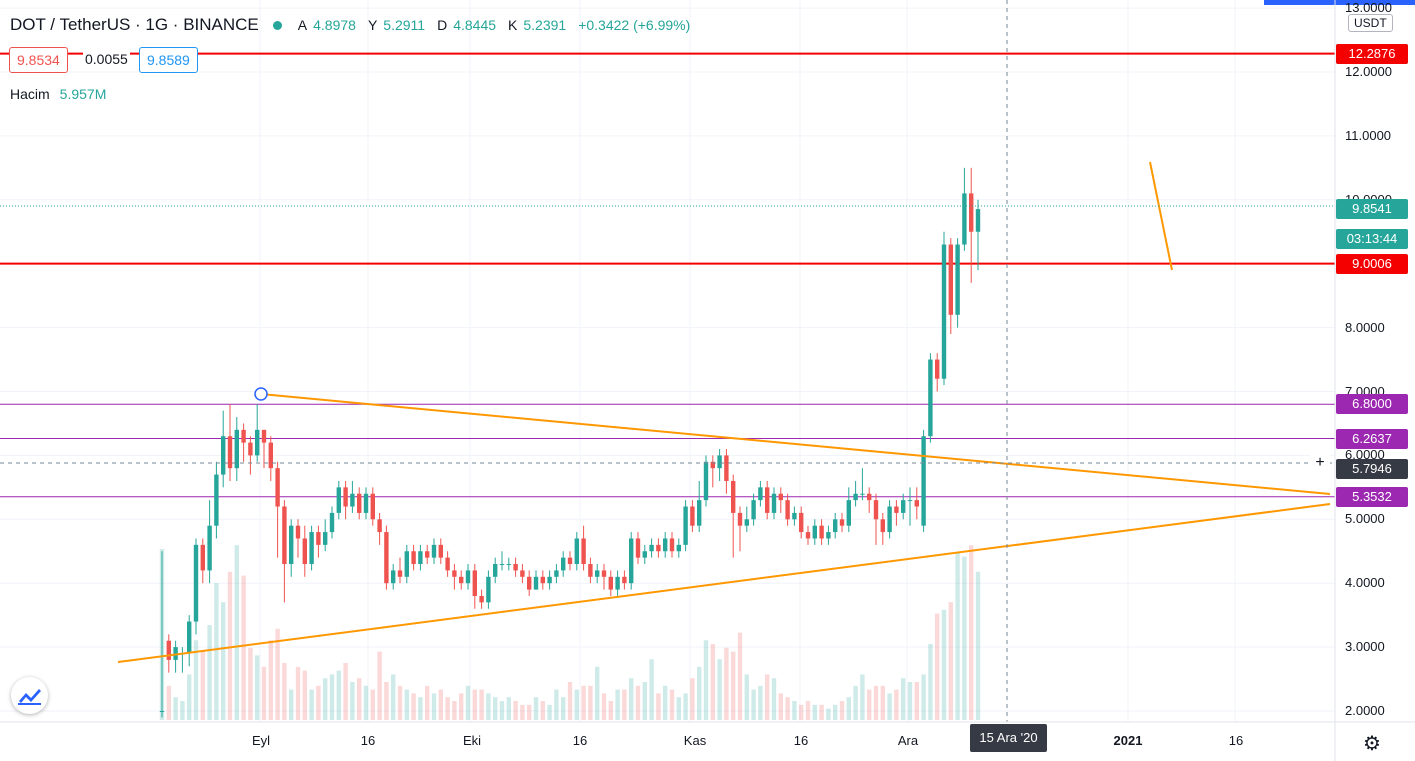 Image resolution: width=1415 pixels, height=761 pixels. I want to click on volume-legend: Hacim 5.957M, so click(58, 94).